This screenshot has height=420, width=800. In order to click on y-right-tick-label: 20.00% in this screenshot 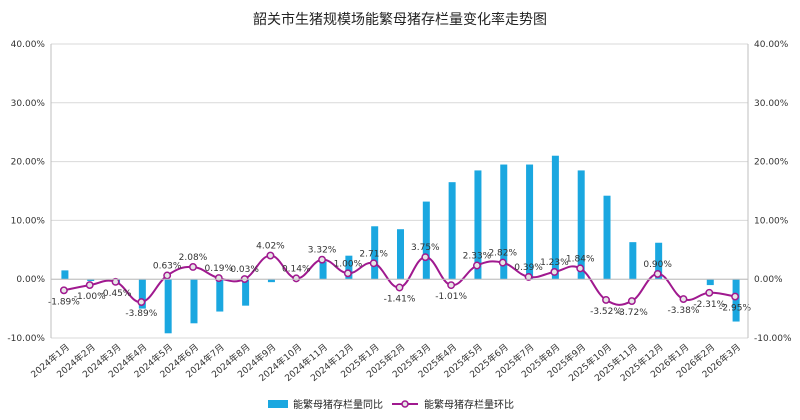, I will do `click(771, 163)`.